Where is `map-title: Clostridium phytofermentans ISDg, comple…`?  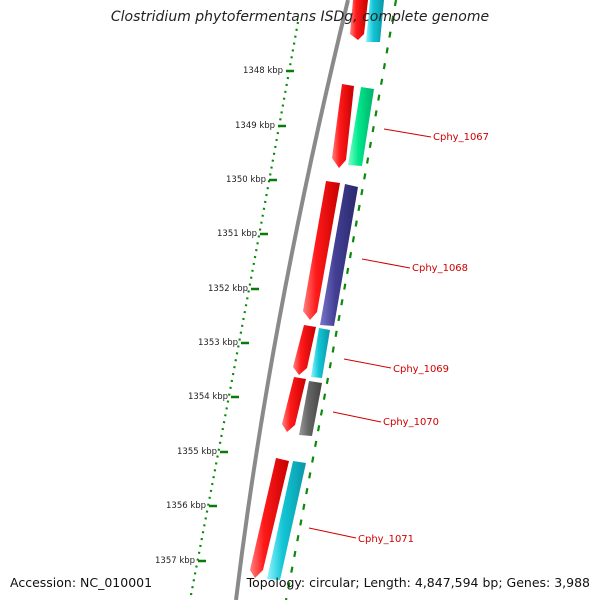 map-title: Clostridium phytofermentans ISDg, comple… is located at coordinates (300, 17).